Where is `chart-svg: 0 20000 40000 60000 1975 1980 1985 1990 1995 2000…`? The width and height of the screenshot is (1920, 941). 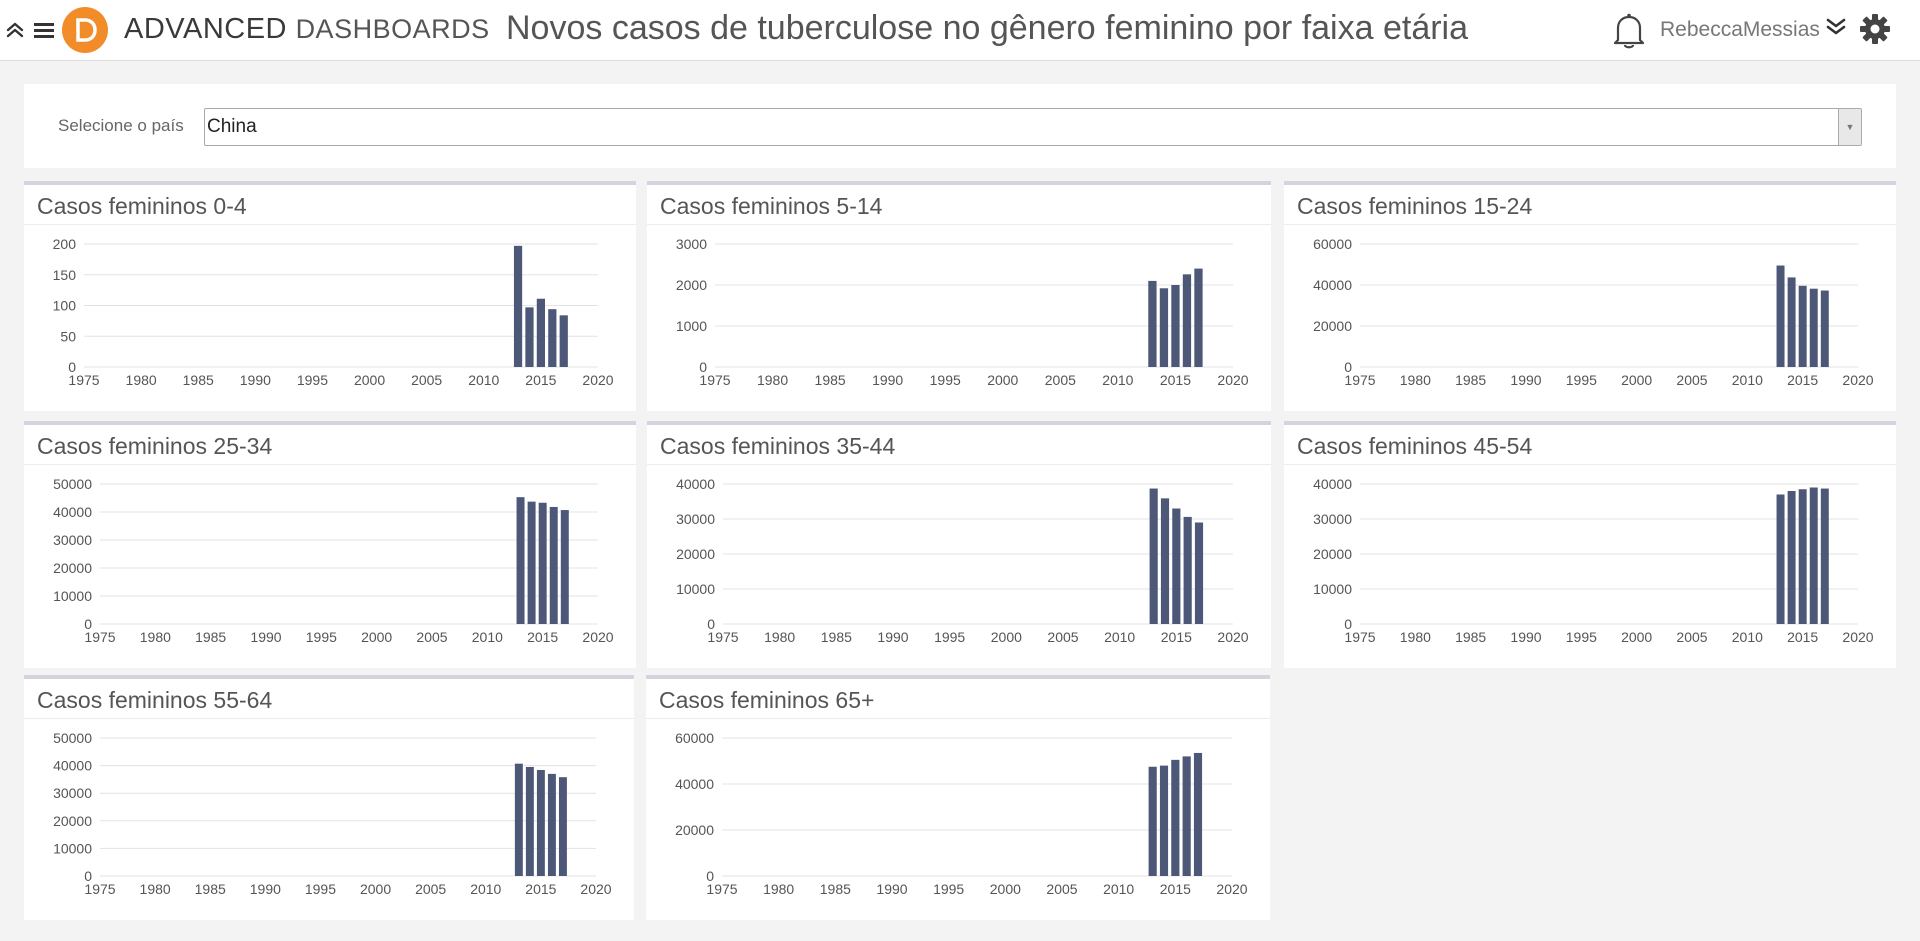 chart-svg: 0 20000 40000 60000 1975 1980 1985 1990 1995 2000… is located at coordinates (1593, 312).